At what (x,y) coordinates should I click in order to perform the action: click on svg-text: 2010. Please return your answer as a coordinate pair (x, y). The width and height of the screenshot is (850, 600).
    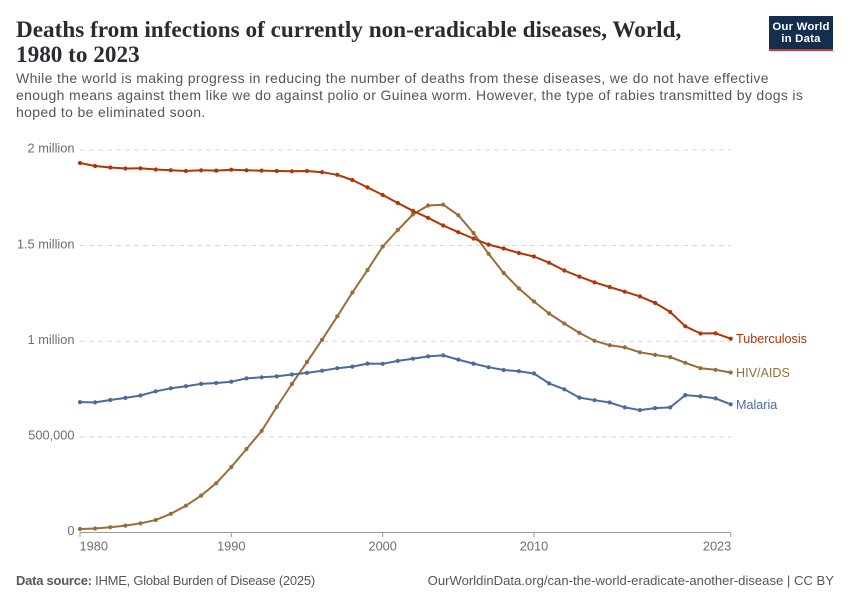
    Looking at the image, I should click on (534, 546).